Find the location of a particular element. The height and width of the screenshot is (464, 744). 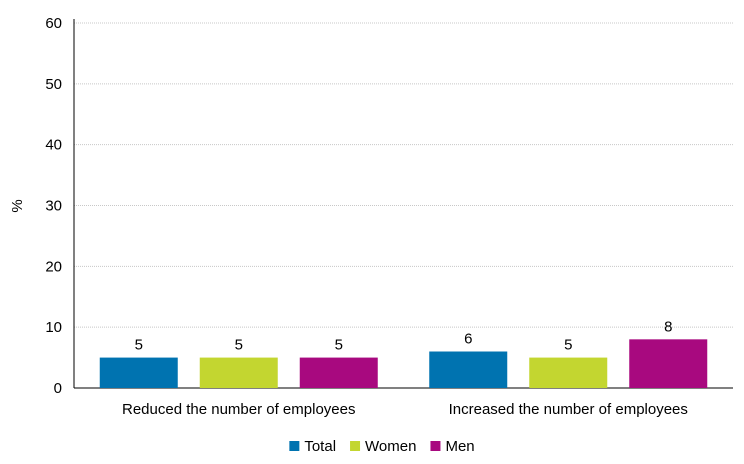

bars is located at coordinates (403, 363).